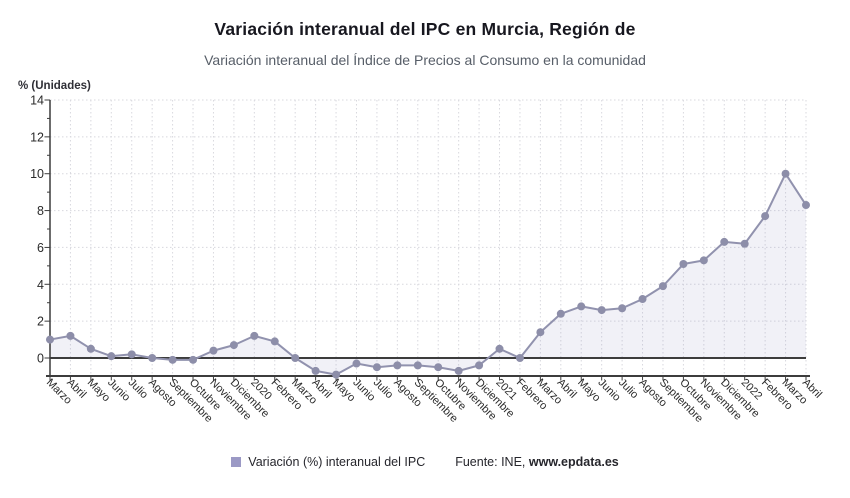  I want to click on y-tick-label: 2, so click(40, 322).